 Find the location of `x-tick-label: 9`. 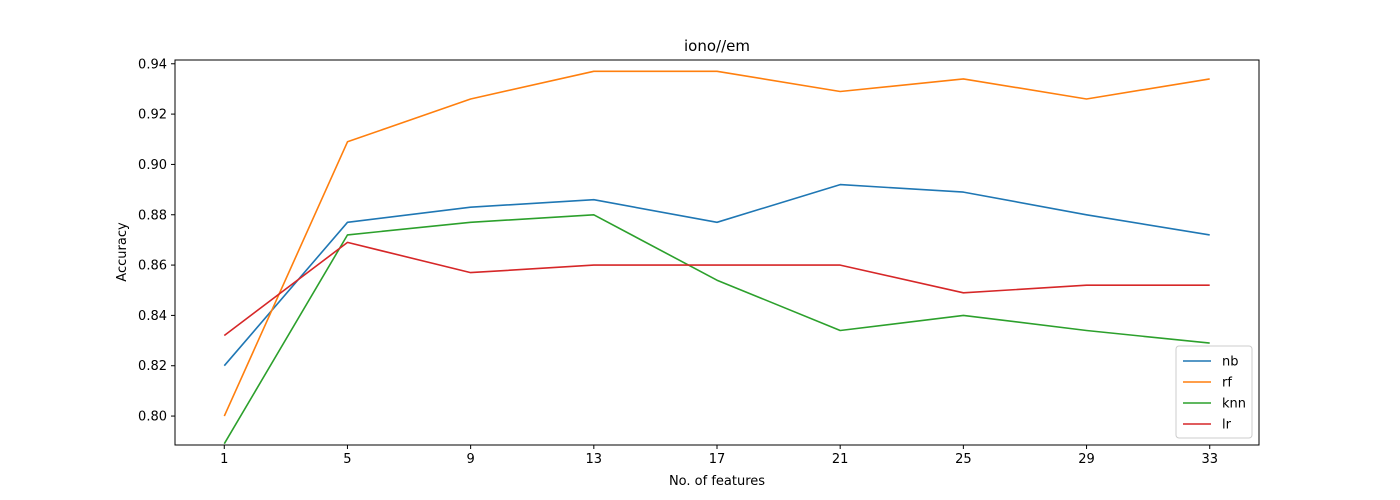

x-tick-label: 9 is located at coordinates (470, 459).